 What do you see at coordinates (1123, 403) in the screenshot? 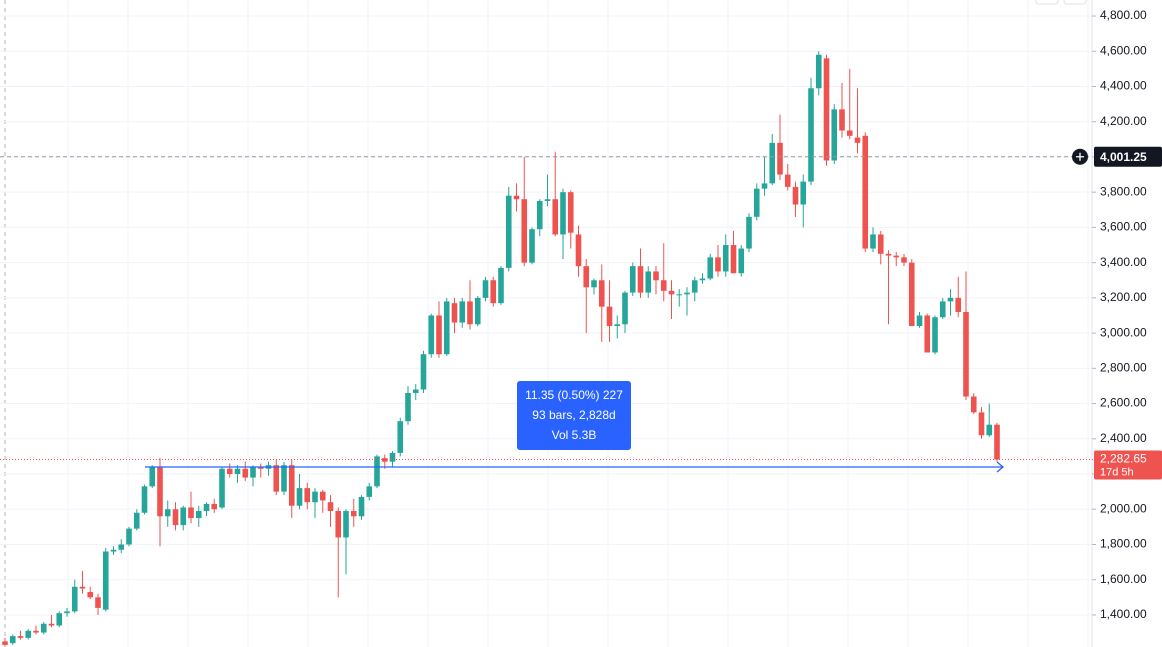
I see `y-tick-label: 2,600.00` at bounding box center [1123, 403].